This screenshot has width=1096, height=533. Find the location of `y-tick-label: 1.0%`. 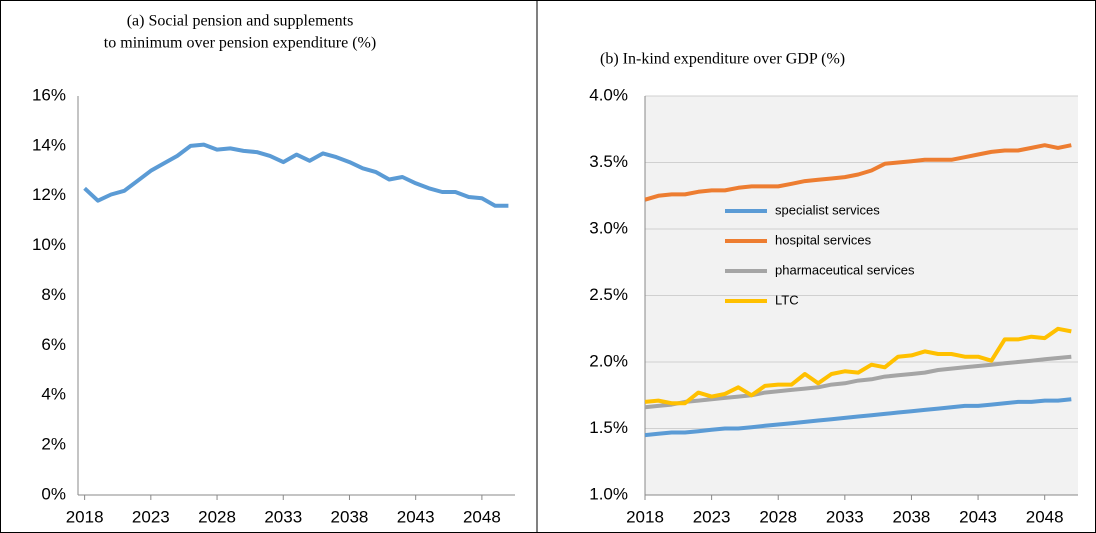

y-tick-label: 1.0% is located at coordinates (608, 493).